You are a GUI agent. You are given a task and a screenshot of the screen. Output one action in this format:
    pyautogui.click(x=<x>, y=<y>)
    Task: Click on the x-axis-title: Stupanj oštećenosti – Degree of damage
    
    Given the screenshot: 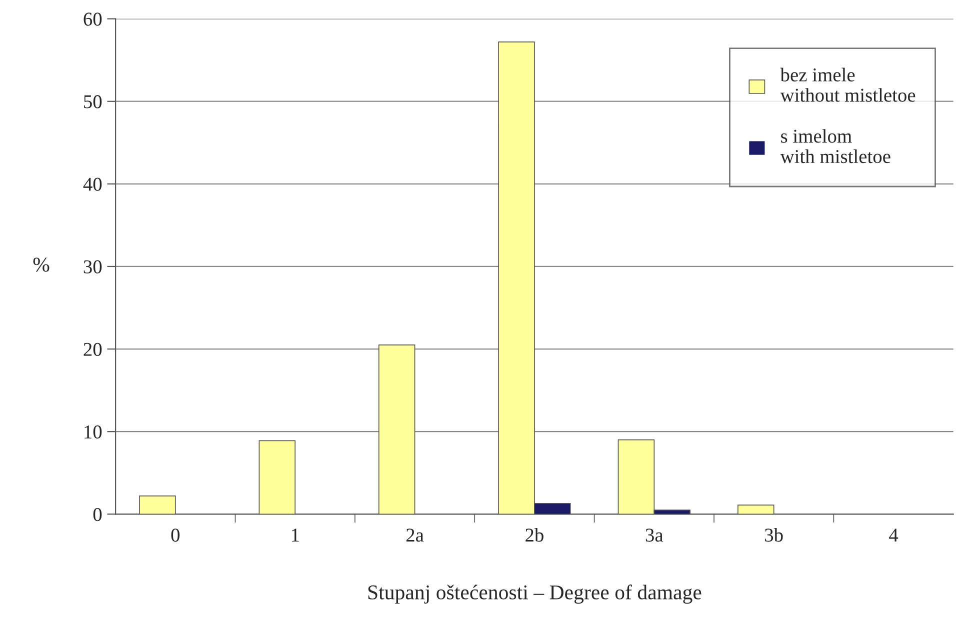 What is the action you would take?
    pyautogui.click(x=535, y=594)
    